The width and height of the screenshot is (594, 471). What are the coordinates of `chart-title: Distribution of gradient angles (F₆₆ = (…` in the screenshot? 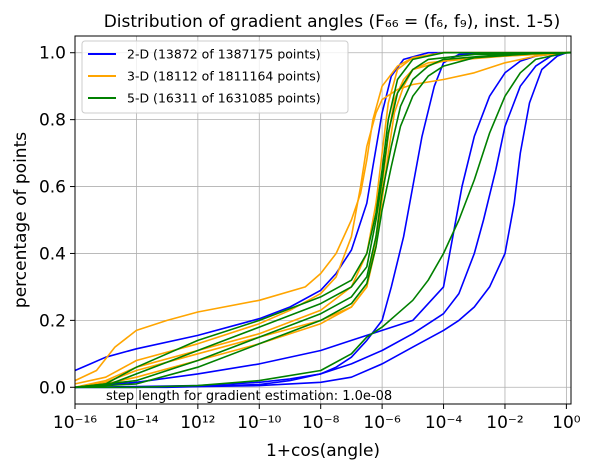 It's located at (332, 22).